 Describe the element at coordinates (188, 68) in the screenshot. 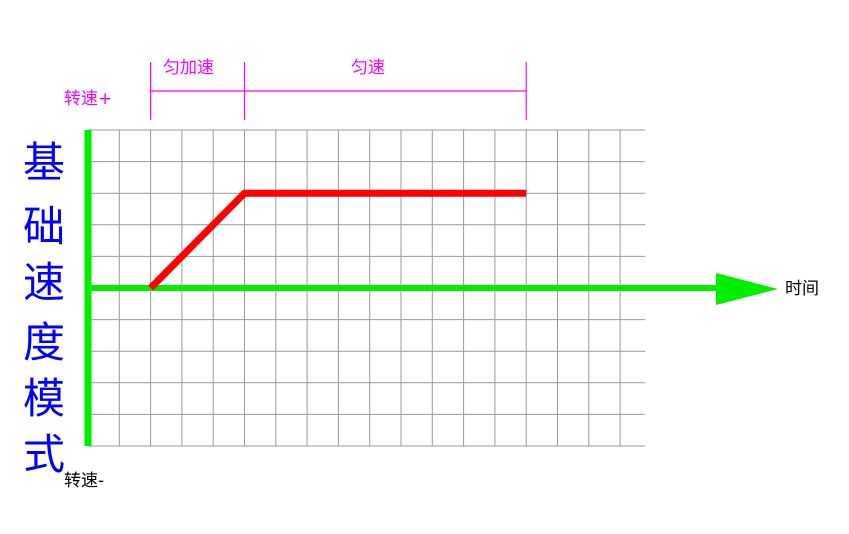

I see `phase-label-acceleration: 匀加速` at that location.